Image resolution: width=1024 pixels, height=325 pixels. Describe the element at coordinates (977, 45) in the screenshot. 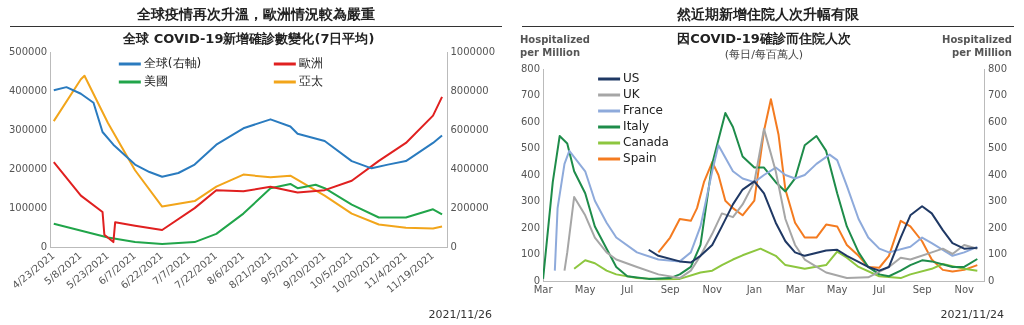

I see `y2-axis-title: Hospitalized per Million` at that location.